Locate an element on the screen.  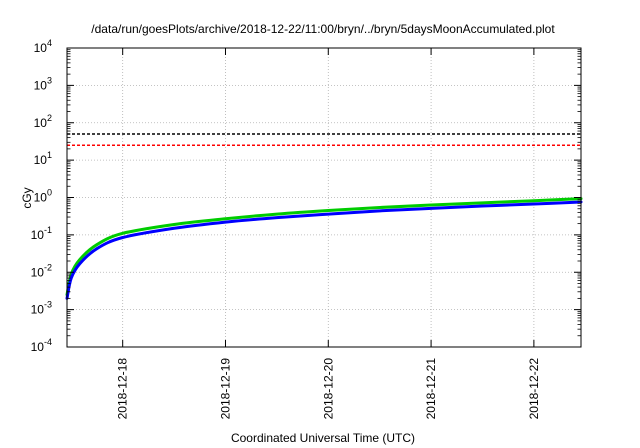
y-axis-title: cGy is located at coordinates (27, 197).